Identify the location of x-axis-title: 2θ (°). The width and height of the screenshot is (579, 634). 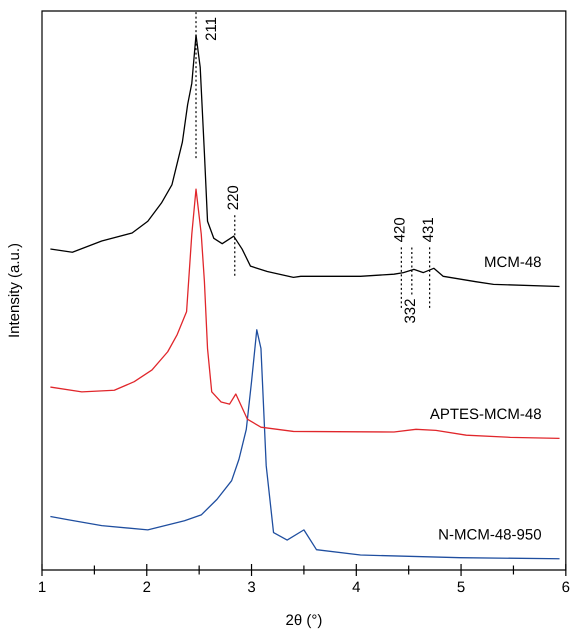
(303, 621).